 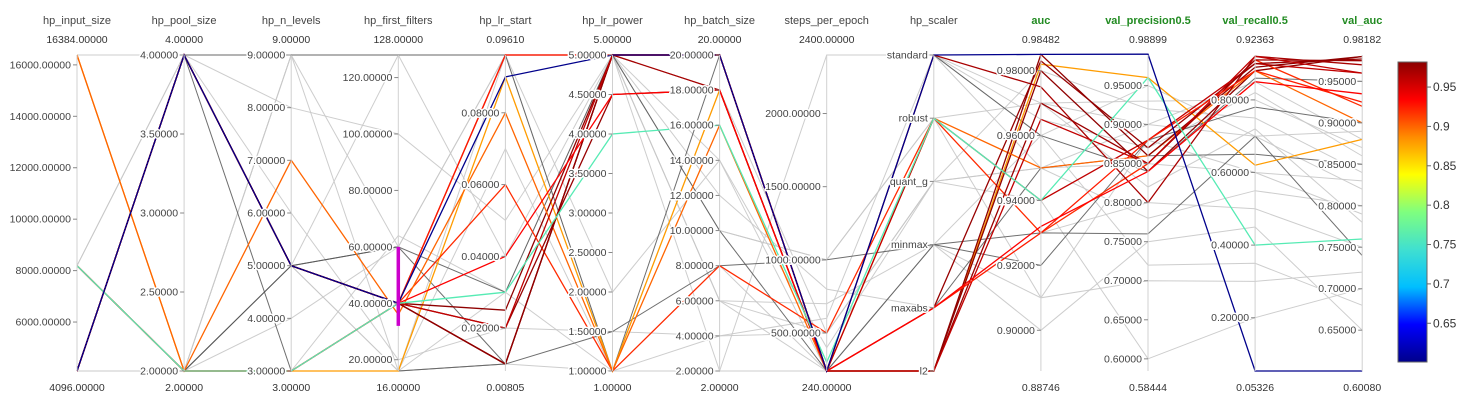 What do you see at coordinates (480, 113) in the screenshot?
I see `tick-label: 0.08000` at bounding box center [480, 113].